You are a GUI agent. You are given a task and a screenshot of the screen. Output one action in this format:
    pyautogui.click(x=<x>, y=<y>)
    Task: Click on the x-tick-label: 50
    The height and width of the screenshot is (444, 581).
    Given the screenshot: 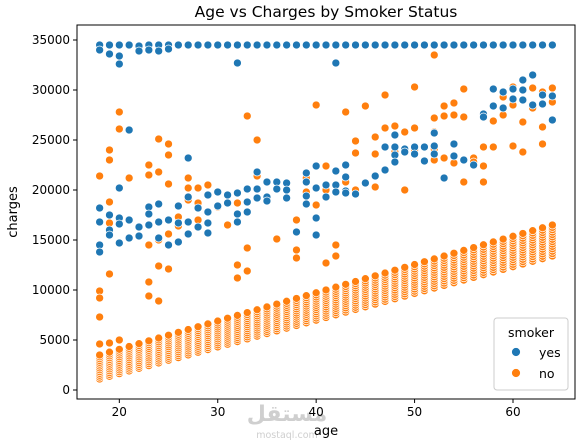 What is the action you would take?
    pyautogui.click(x=414, y=412)
    